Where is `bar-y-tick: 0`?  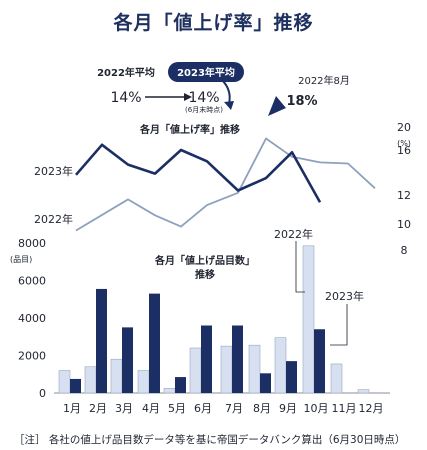 bar-y-tick: 0 is located at coordinates (42, 393).